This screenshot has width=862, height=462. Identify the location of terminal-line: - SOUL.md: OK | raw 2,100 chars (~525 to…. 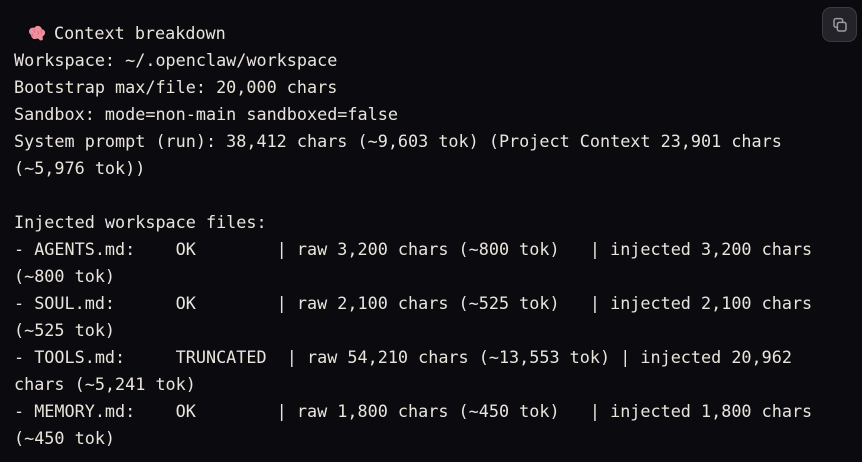
(418, 316).